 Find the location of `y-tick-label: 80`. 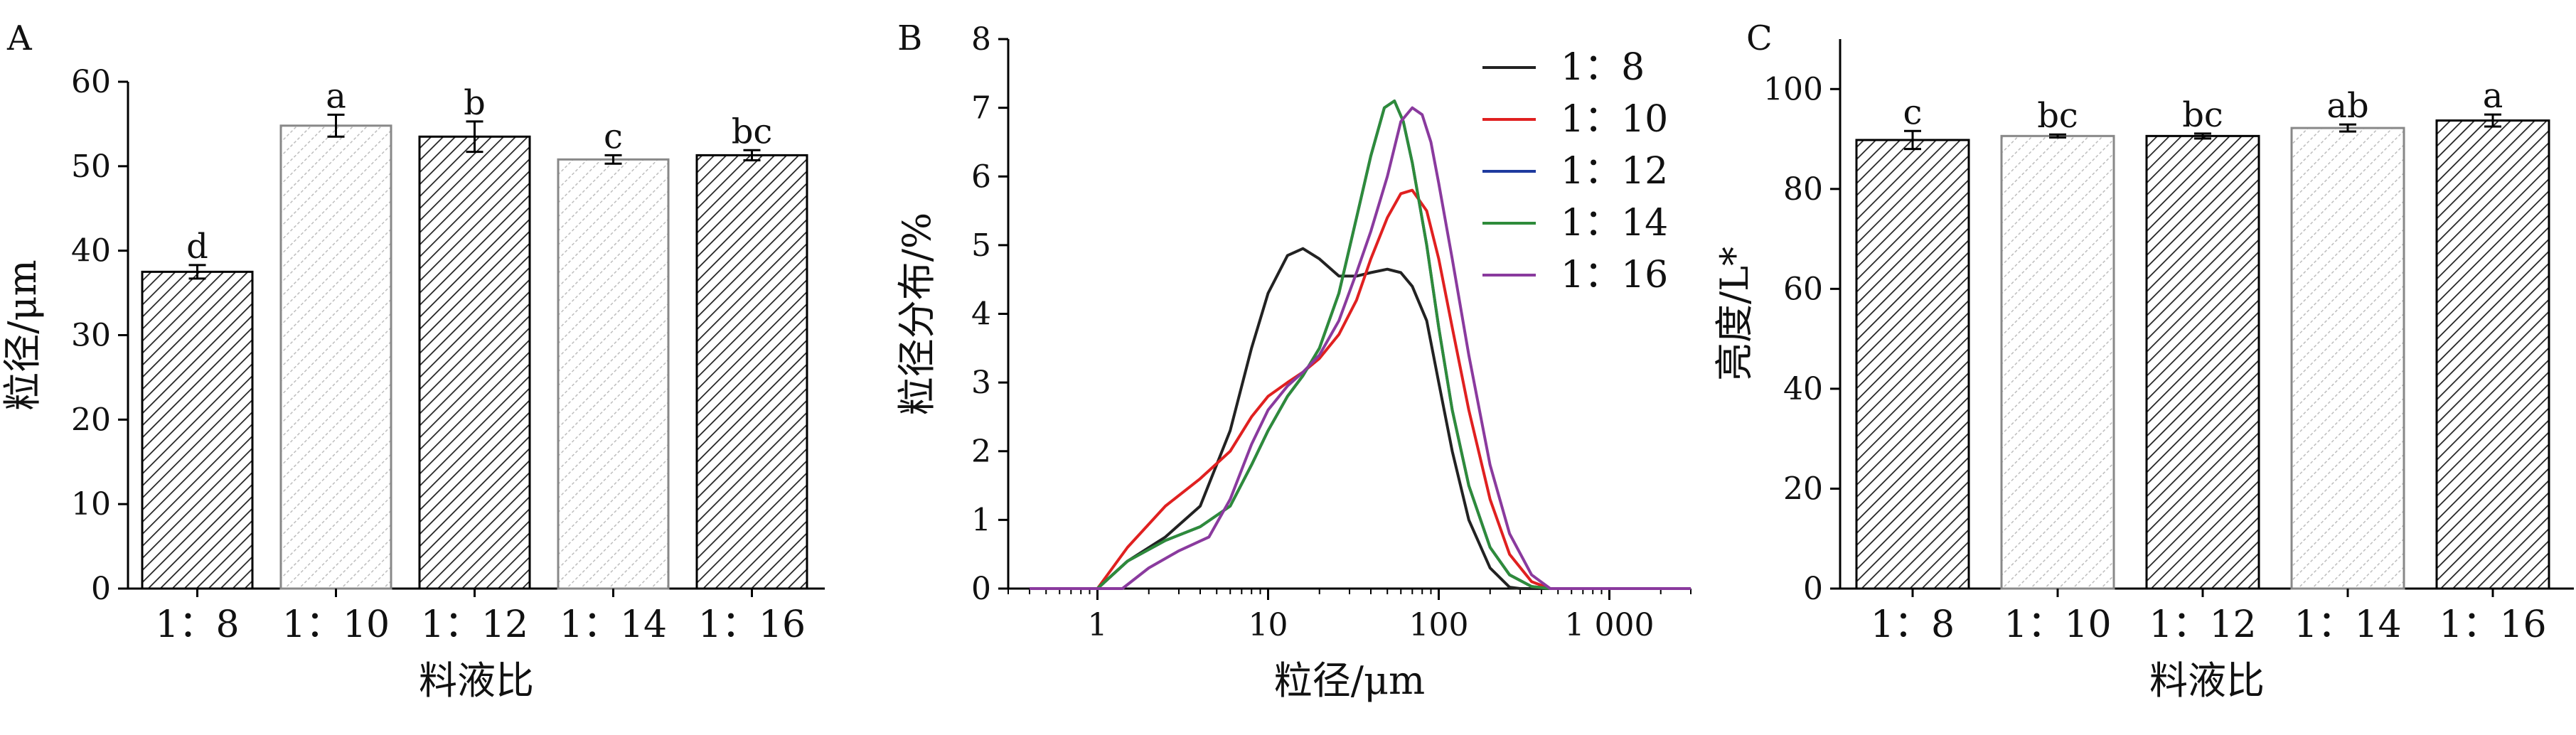

y-tick-label: 80 is located at coordinates (1803, 189).